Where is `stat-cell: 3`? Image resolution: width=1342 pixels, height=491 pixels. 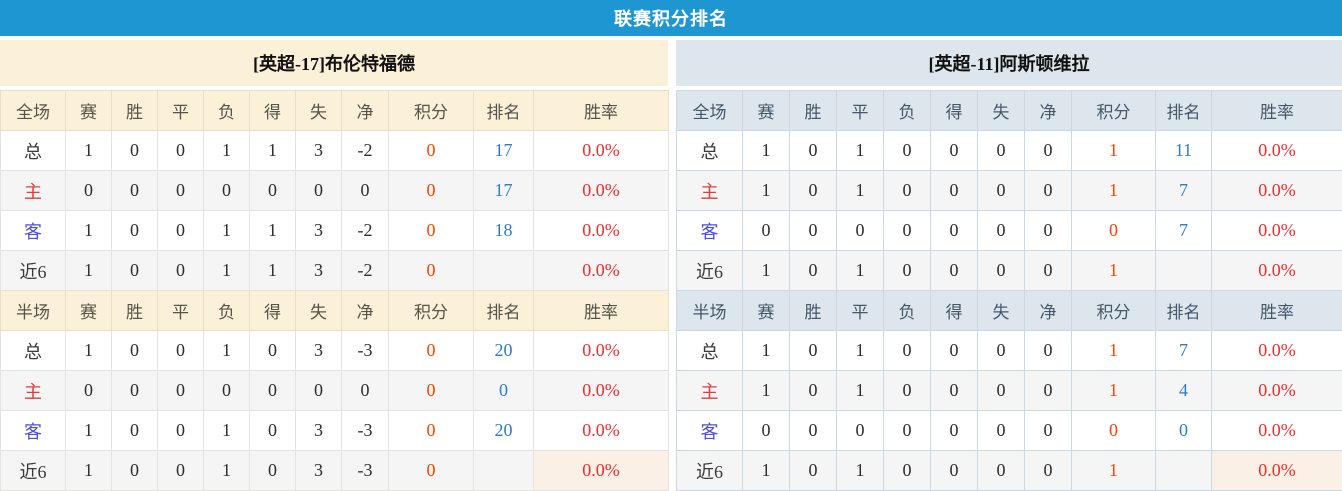 stat-cell: 3 is located at coordinates (319, 431).